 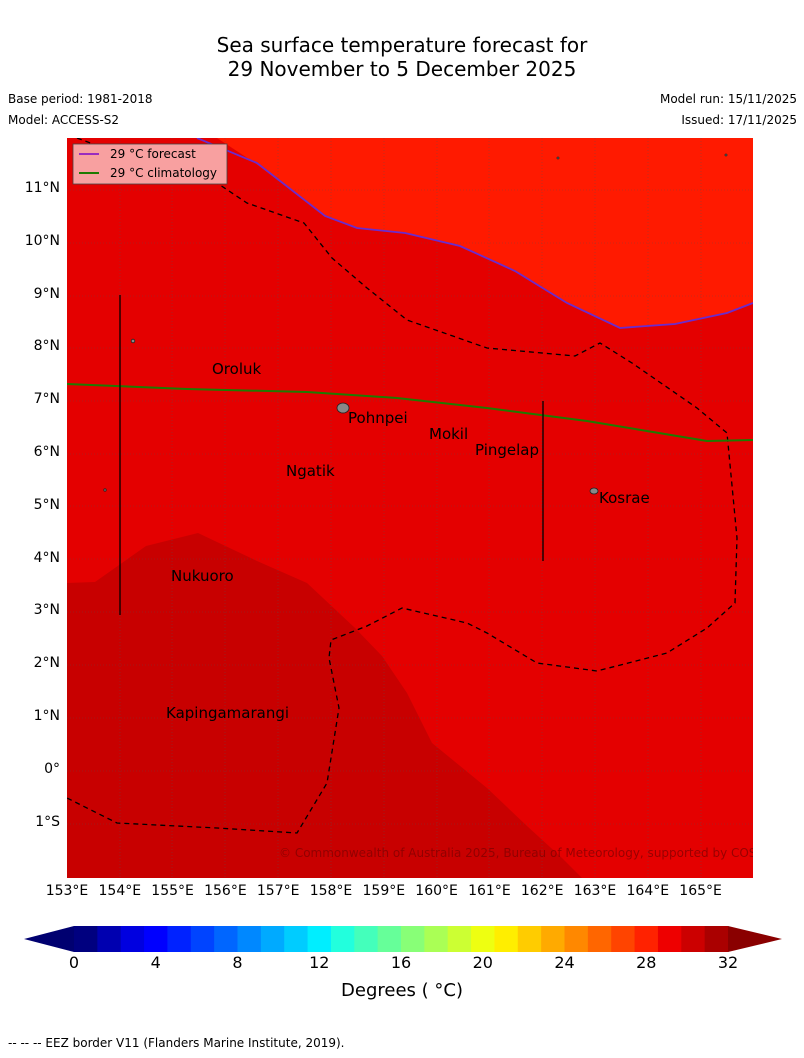 I want to click on lat-tick-label: 1°N, so click(x=46, y=716).